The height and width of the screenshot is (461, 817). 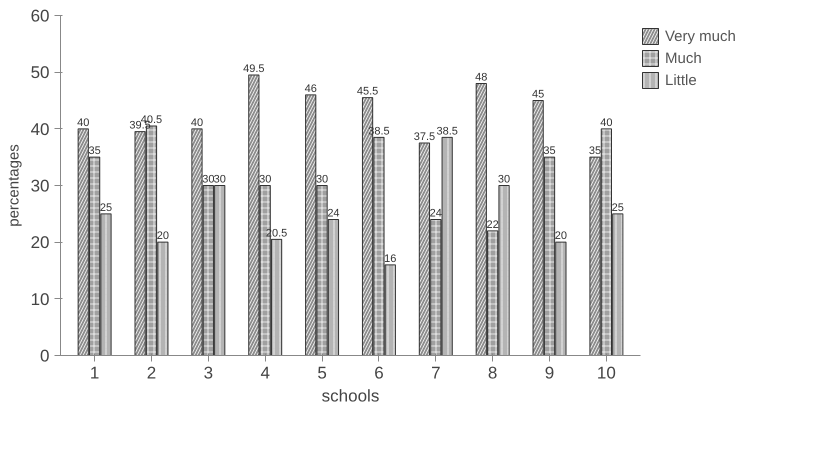 I want to click on y-tick-label: 60, so click(x=40, y=16).